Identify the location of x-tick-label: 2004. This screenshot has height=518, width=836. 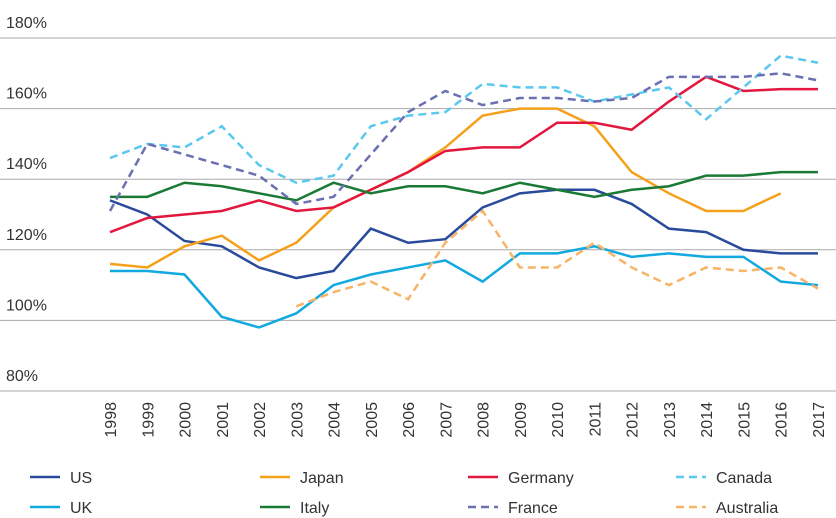
(335, 420).